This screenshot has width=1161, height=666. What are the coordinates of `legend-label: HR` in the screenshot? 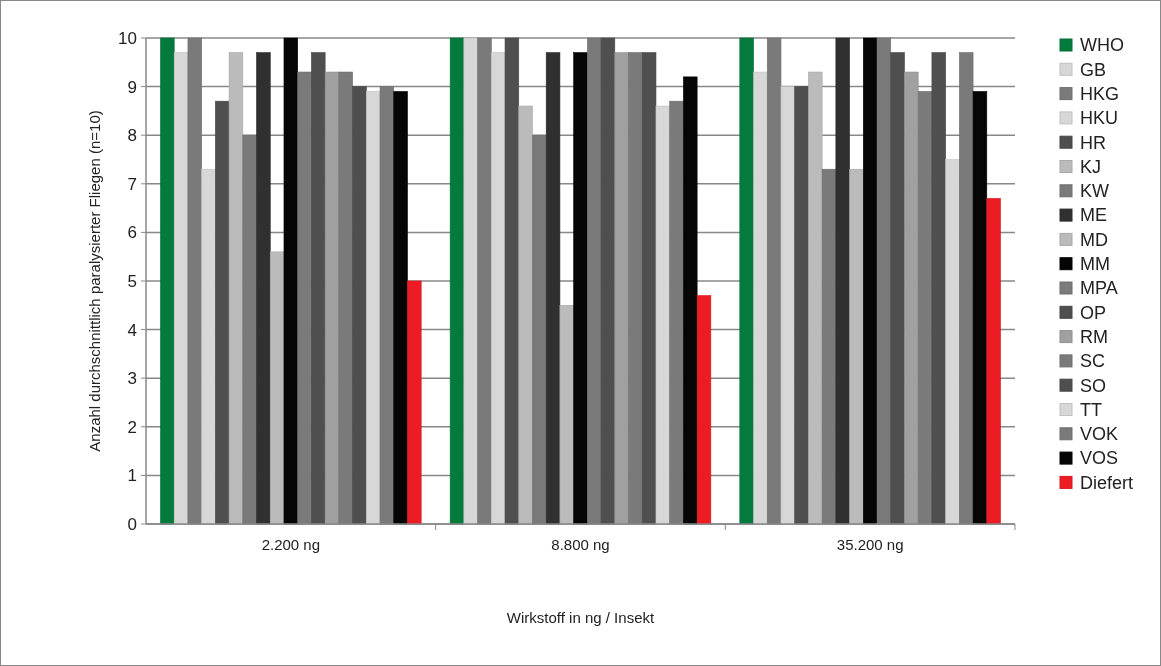 It's located at (1093, 142).